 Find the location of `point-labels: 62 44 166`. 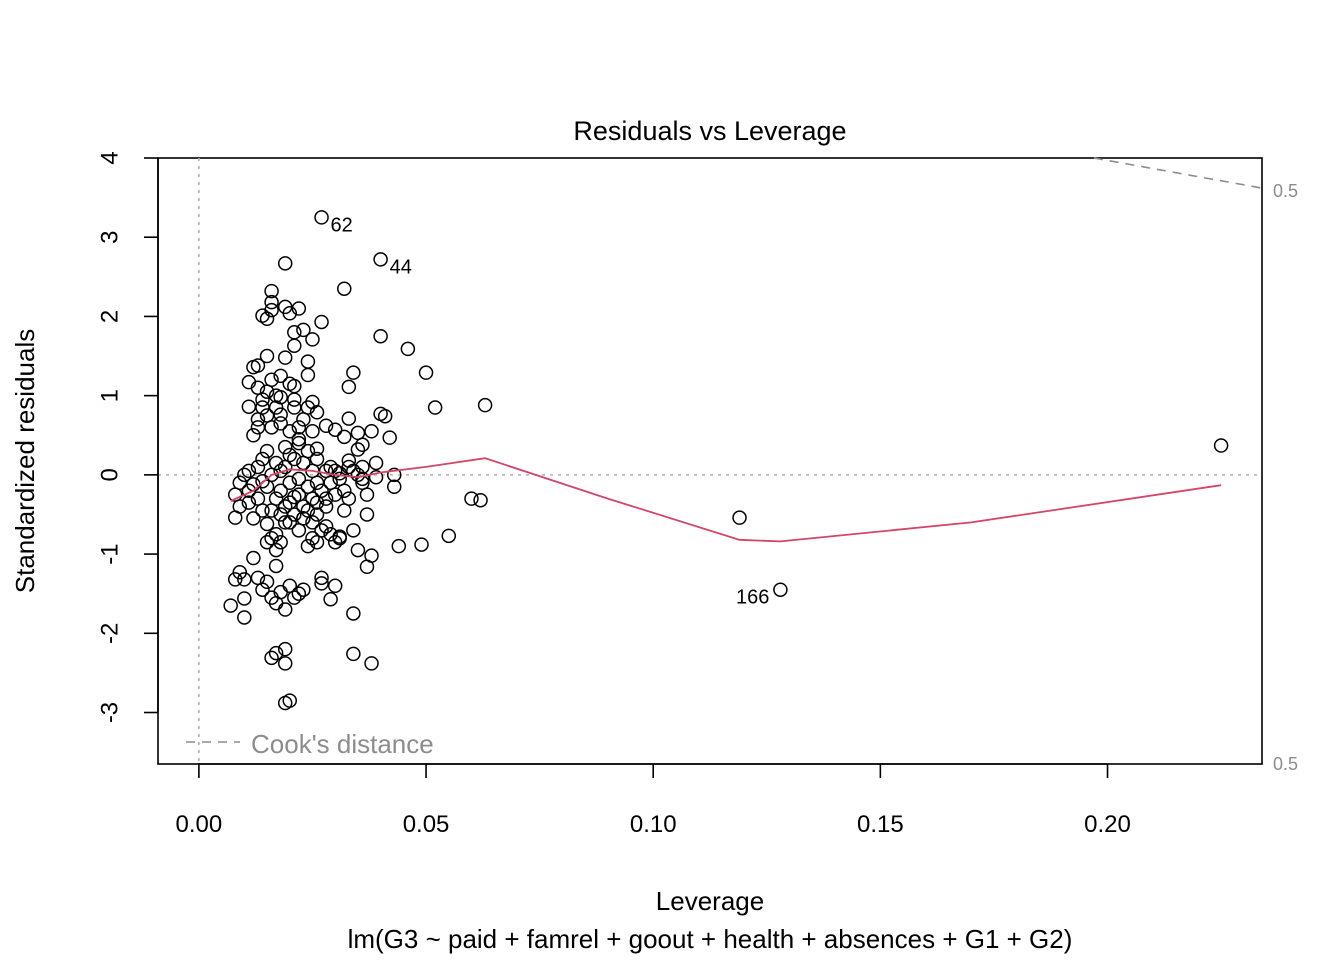

point-labels: 62 44 166 is located at coordinates (550, 411).